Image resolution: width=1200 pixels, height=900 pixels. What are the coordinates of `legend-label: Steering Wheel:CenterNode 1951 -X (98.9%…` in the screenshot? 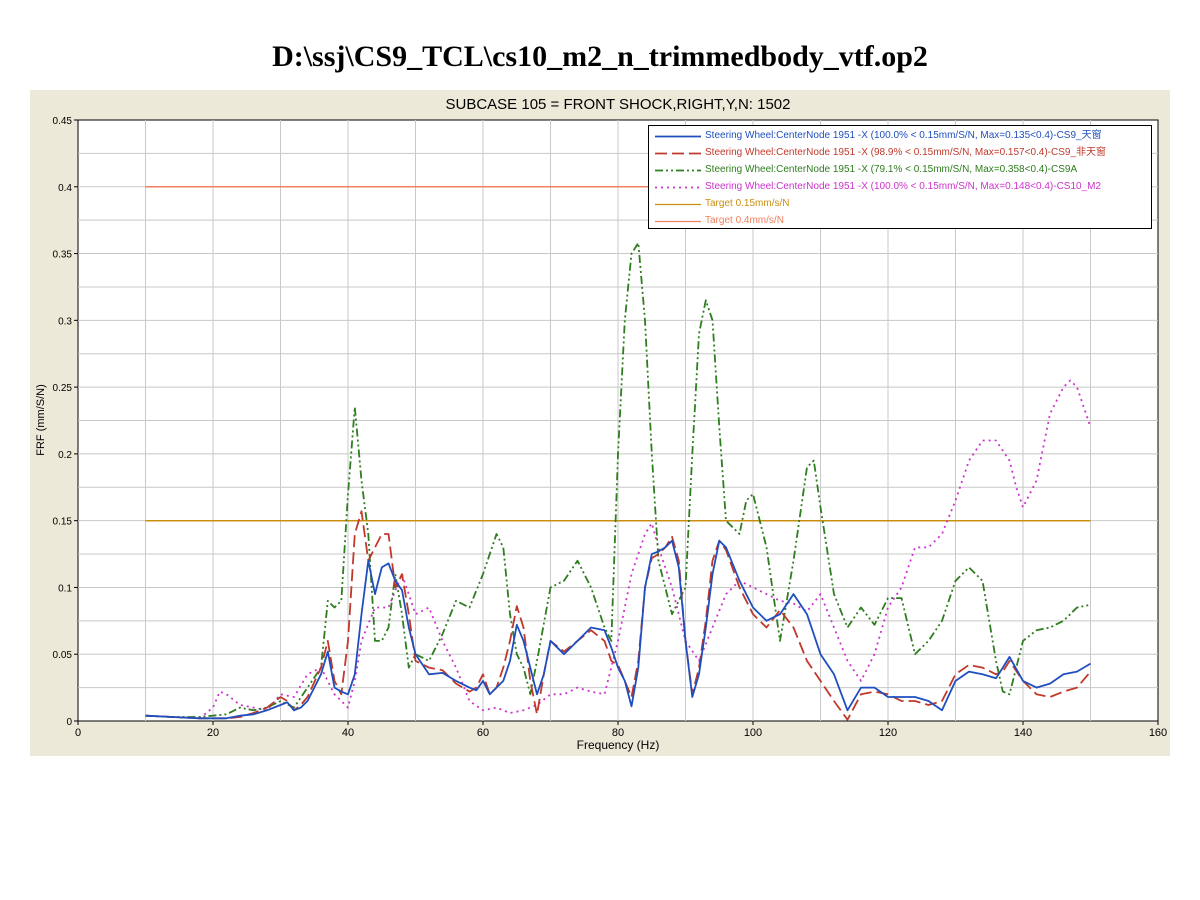 It's located at (906, 152).